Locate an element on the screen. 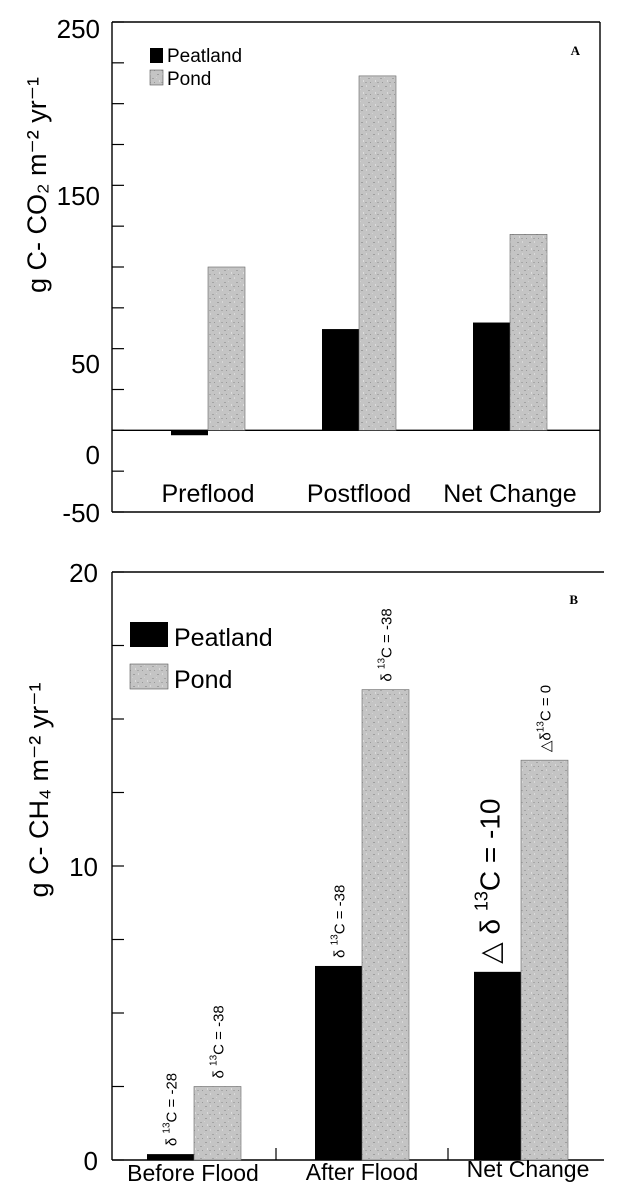 The height and width of the screenshot is (1184, 618). isotope-annotation-2: δ 13C = -38 is located at coordinates (339, 921).